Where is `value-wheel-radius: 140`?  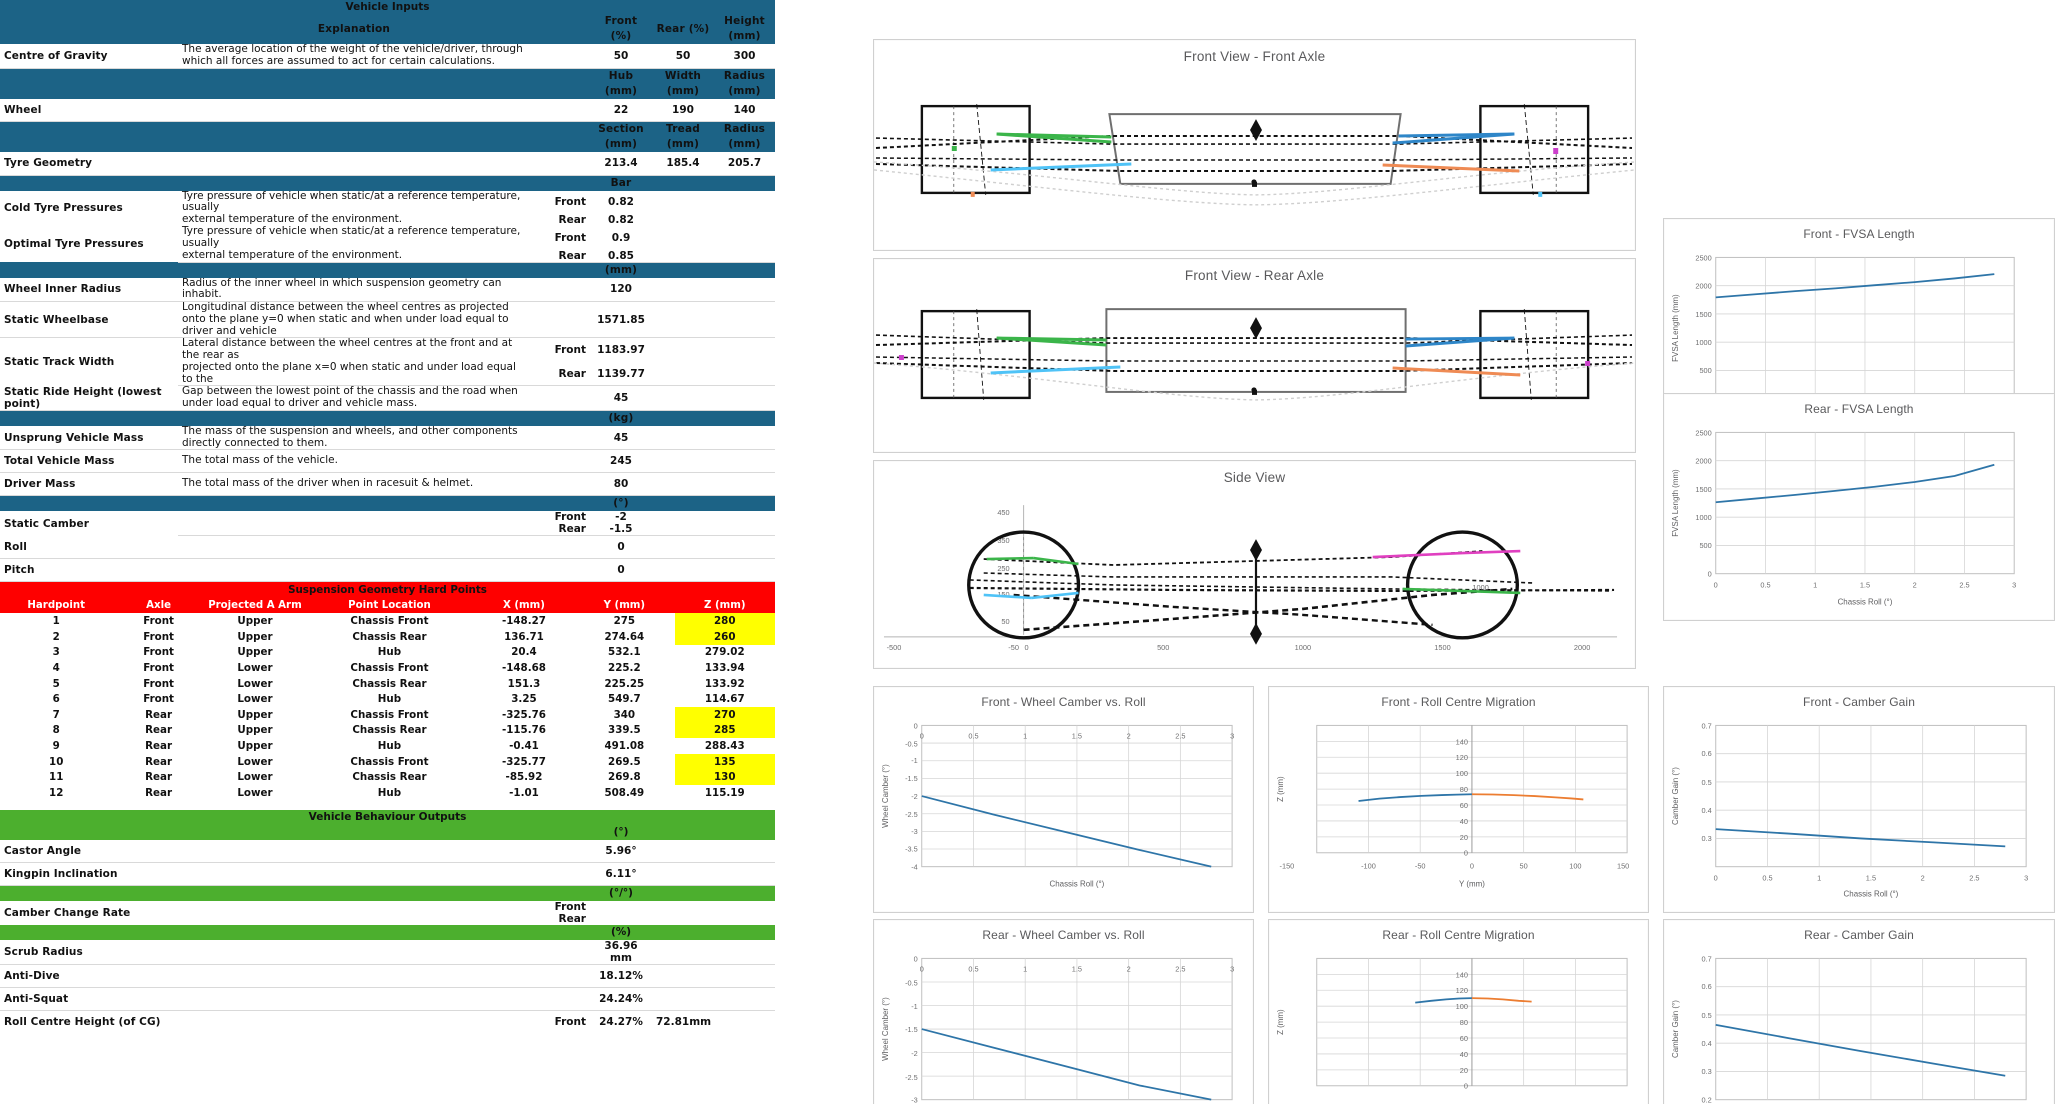 value-wheel-radius: 140 is located at coordinates (744, 110).